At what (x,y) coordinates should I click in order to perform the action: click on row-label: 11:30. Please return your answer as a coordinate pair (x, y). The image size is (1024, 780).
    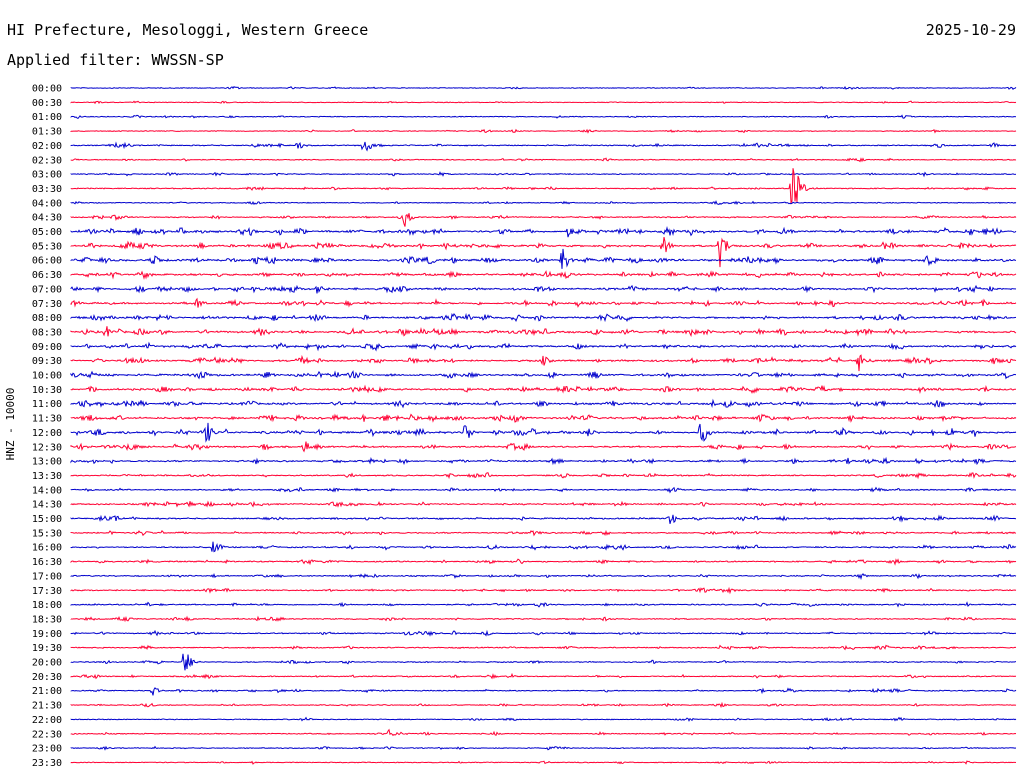
    Looking at the image, I should click on (47, 419).